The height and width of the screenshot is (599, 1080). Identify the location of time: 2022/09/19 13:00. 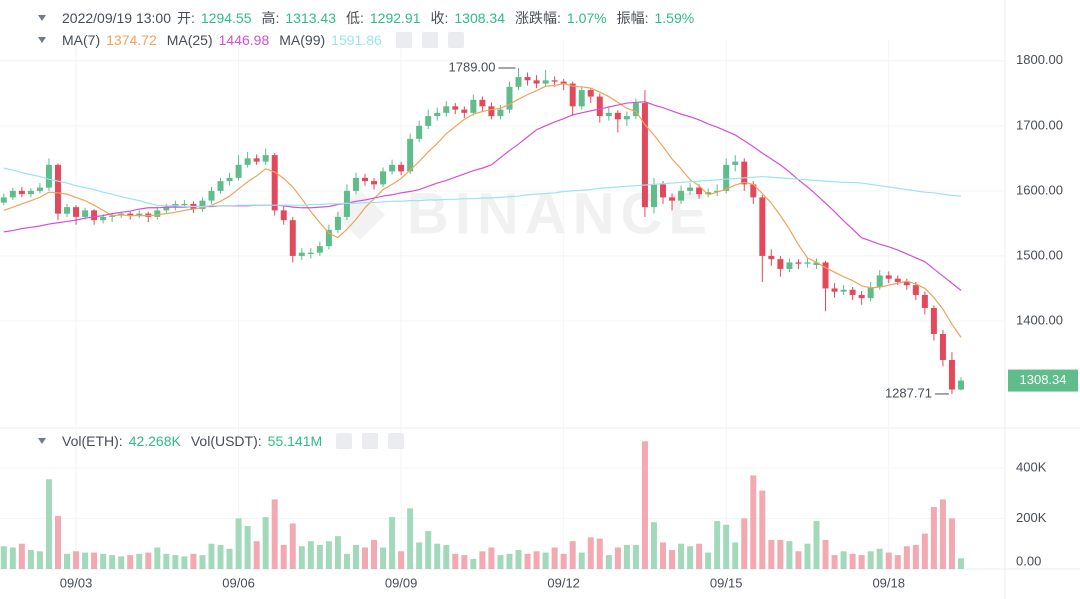
(116, 18).